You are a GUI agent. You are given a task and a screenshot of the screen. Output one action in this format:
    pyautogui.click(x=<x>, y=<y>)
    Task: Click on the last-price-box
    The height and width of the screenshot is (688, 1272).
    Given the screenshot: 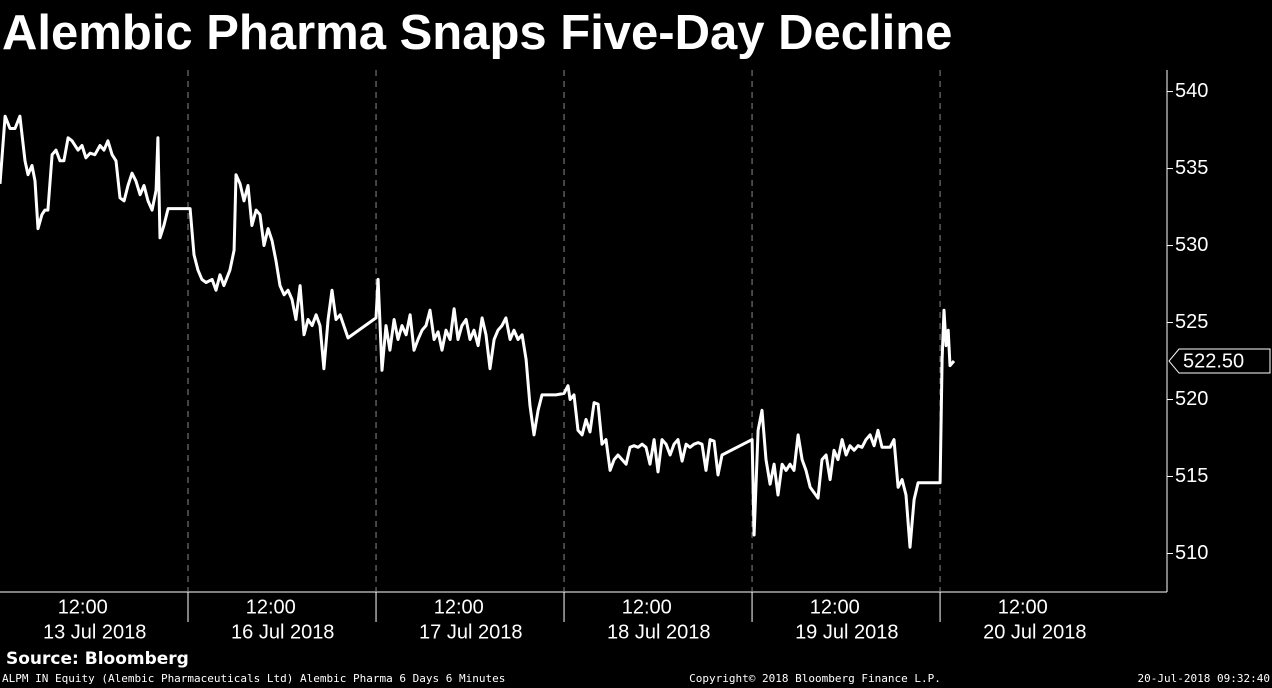 What is the action you would take?
    pyautogui.click(x=1219, y=361)
    